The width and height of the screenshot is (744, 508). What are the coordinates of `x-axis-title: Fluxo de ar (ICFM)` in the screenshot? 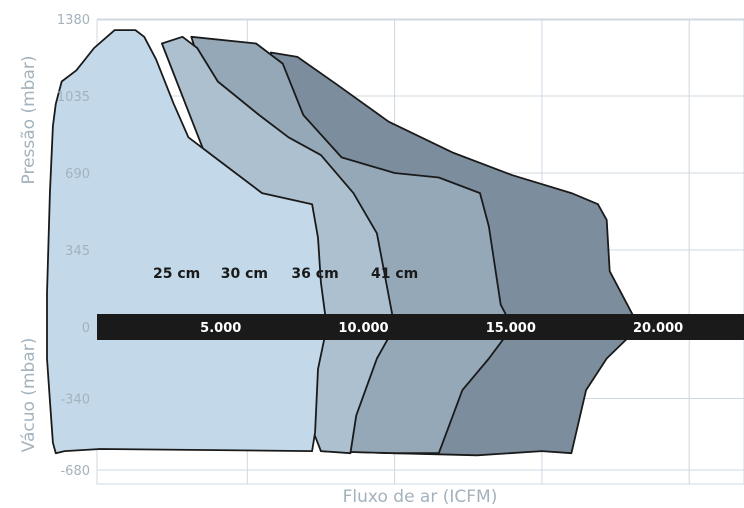 It's located at (420, 497).